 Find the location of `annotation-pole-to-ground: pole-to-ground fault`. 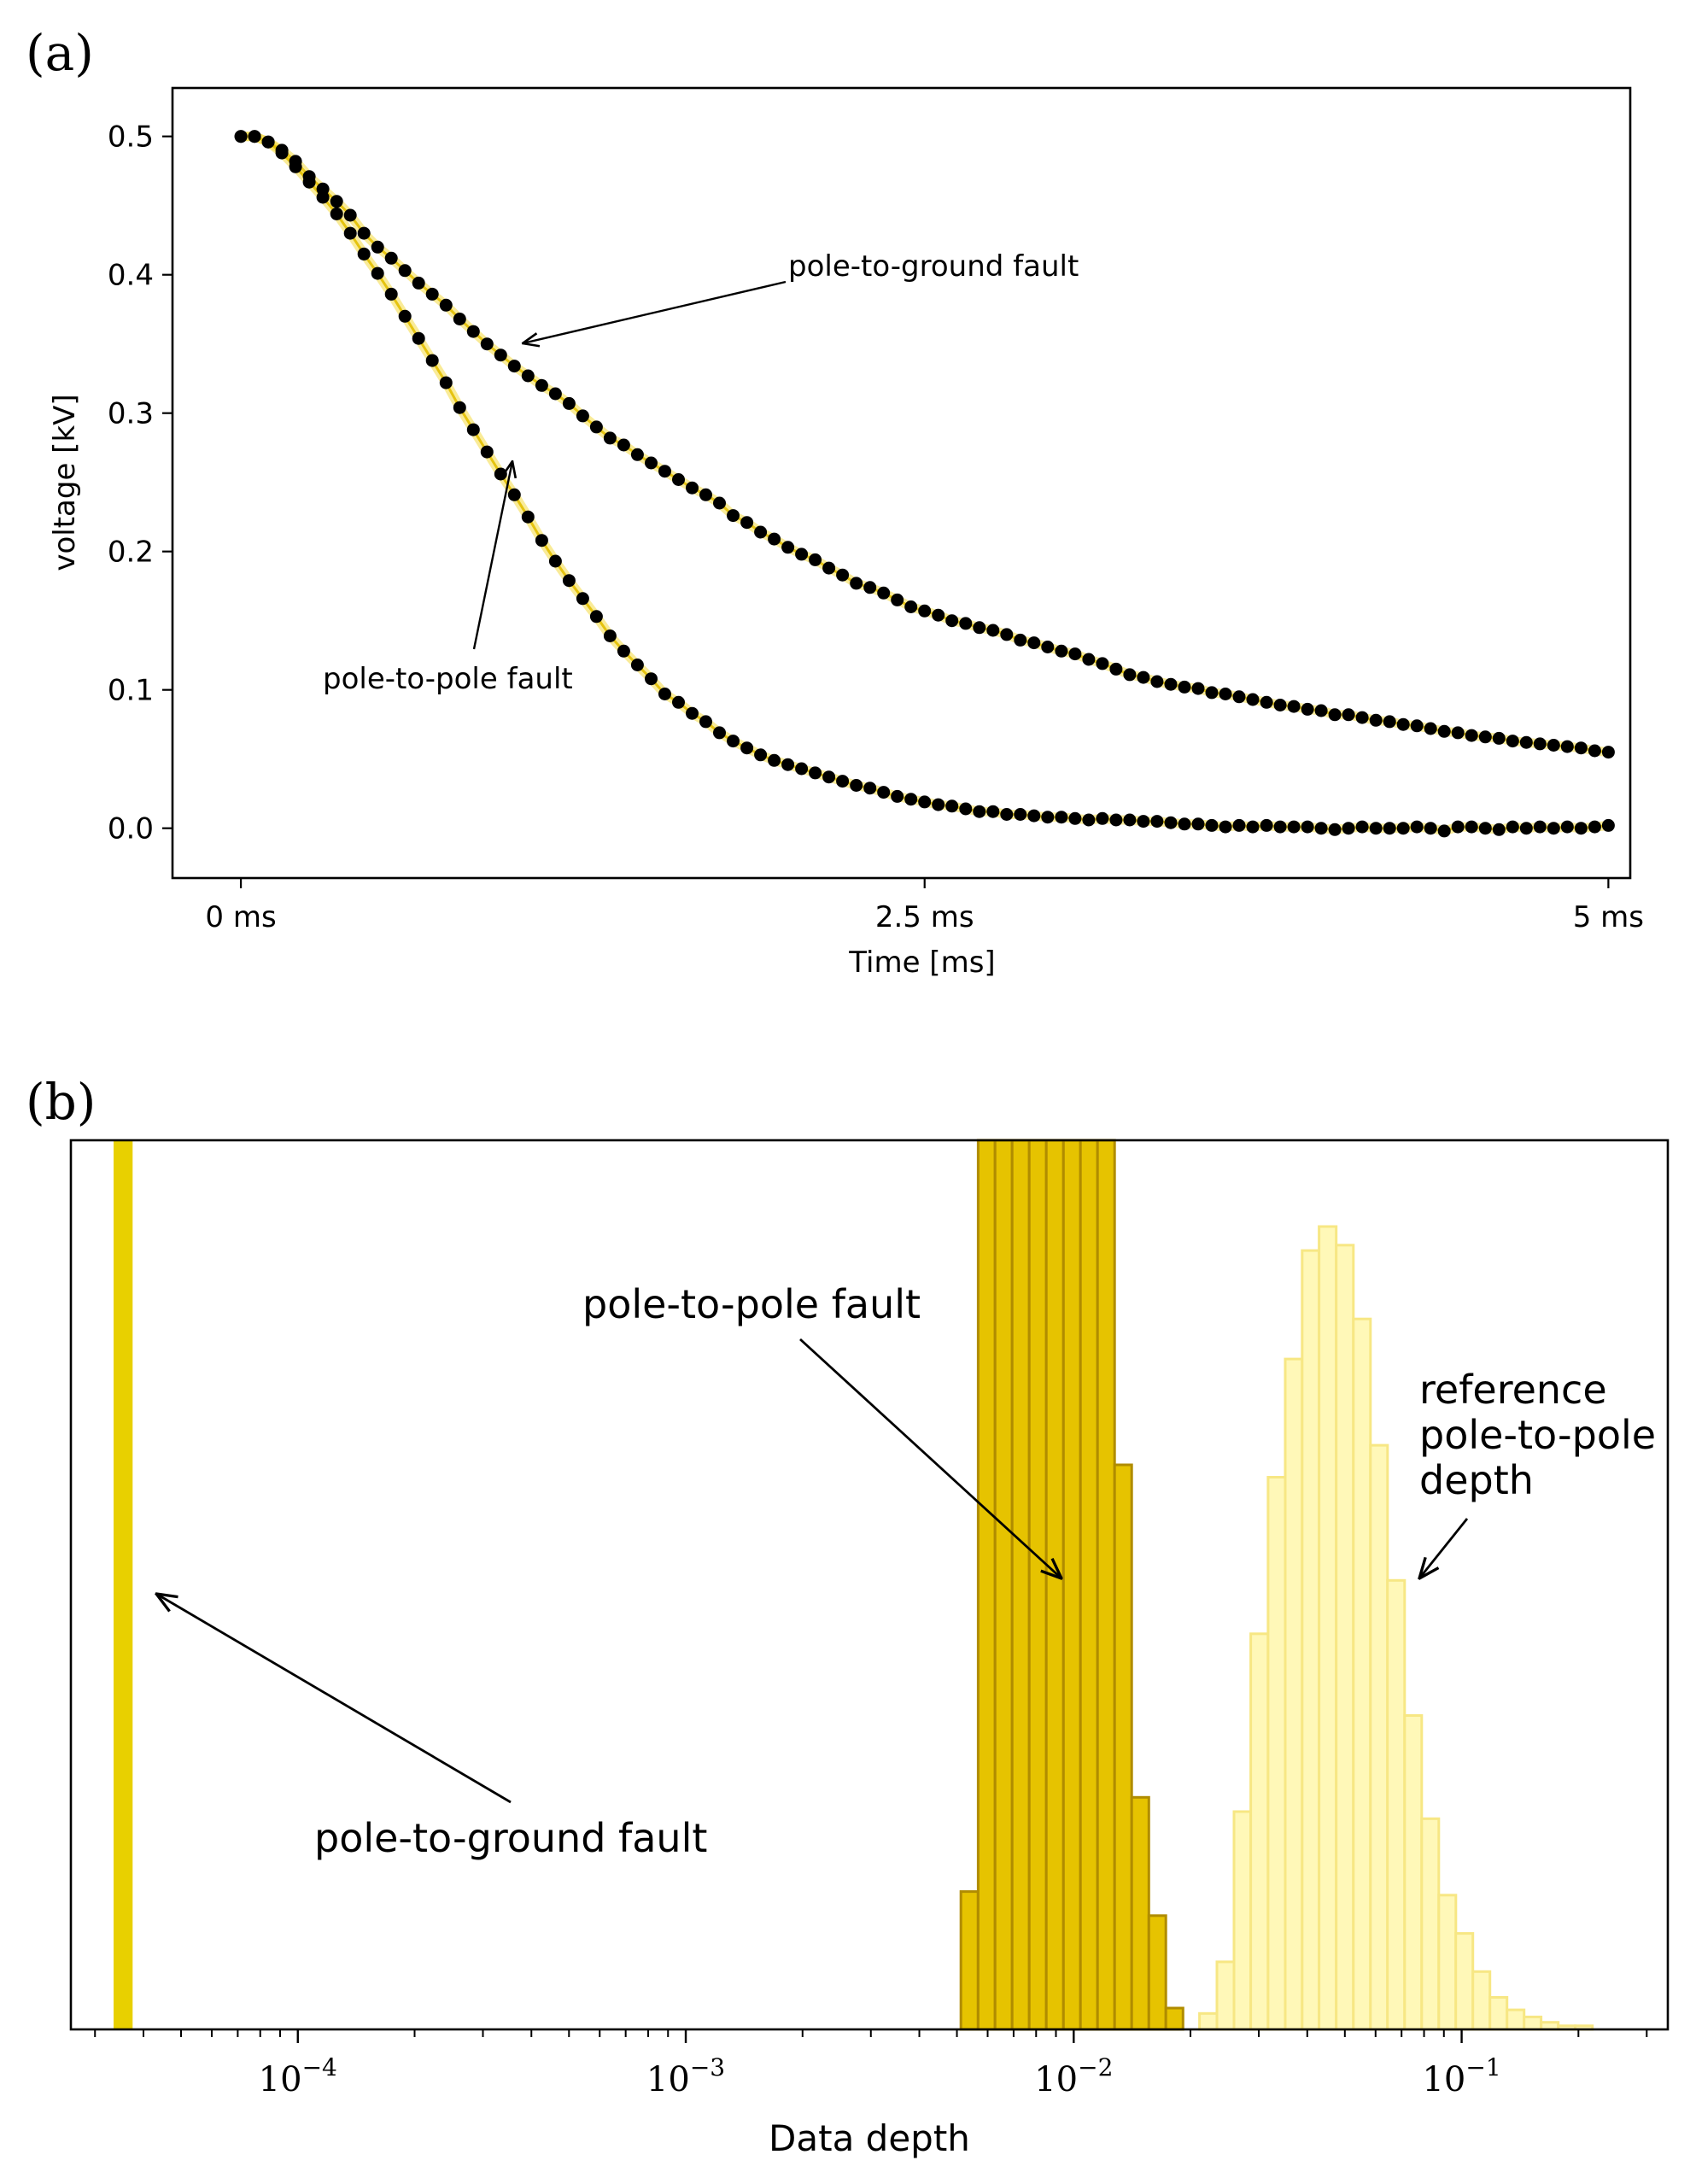

annotation-pole-to-ground: pole-to-ground fault is located at coordinates (933, 266).